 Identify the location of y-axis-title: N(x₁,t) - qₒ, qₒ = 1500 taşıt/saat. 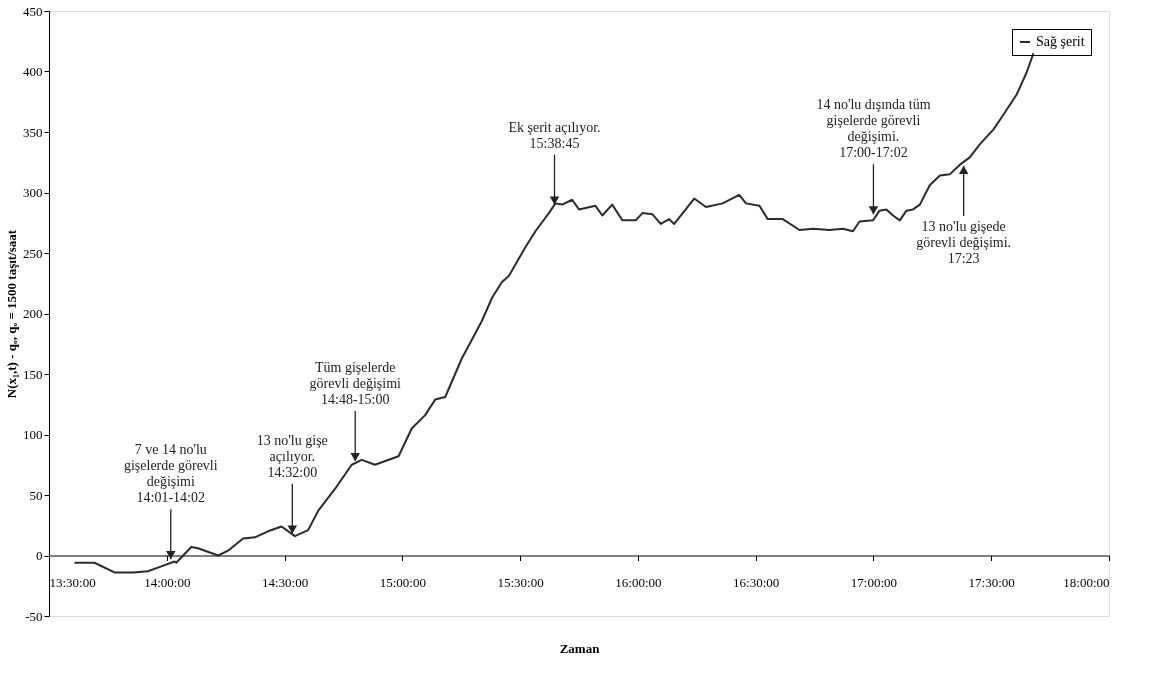
(11, 314).